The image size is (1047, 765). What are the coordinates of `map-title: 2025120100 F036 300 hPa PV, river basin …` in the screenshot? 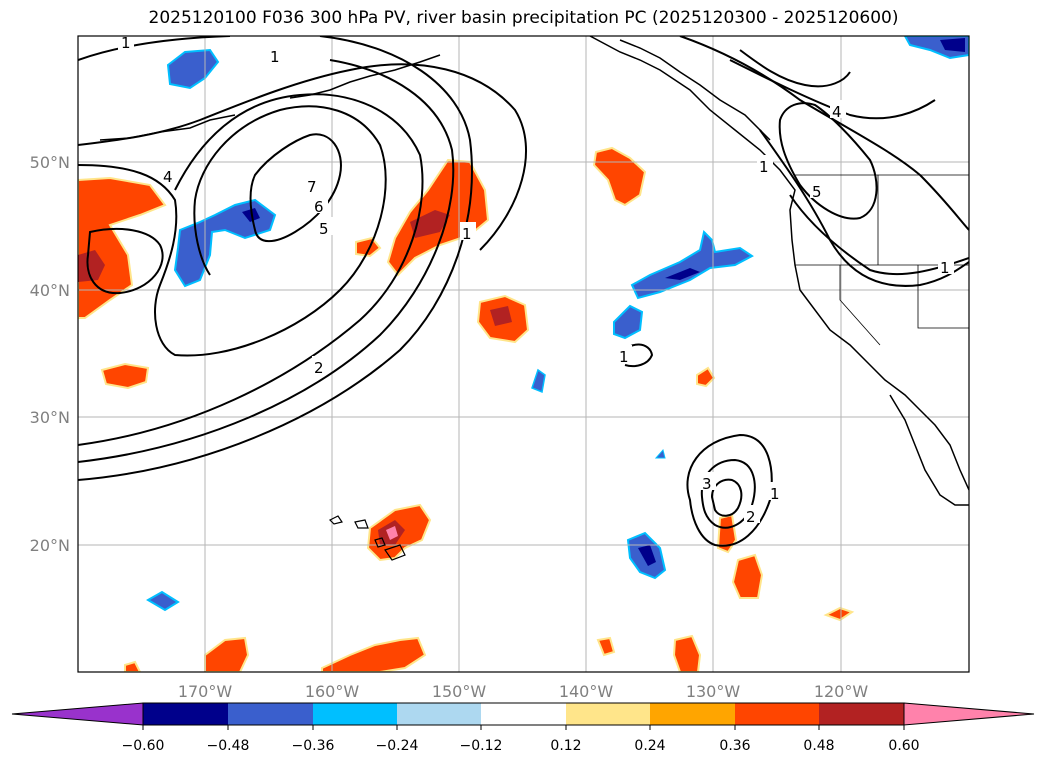 It's located at (523, 18).